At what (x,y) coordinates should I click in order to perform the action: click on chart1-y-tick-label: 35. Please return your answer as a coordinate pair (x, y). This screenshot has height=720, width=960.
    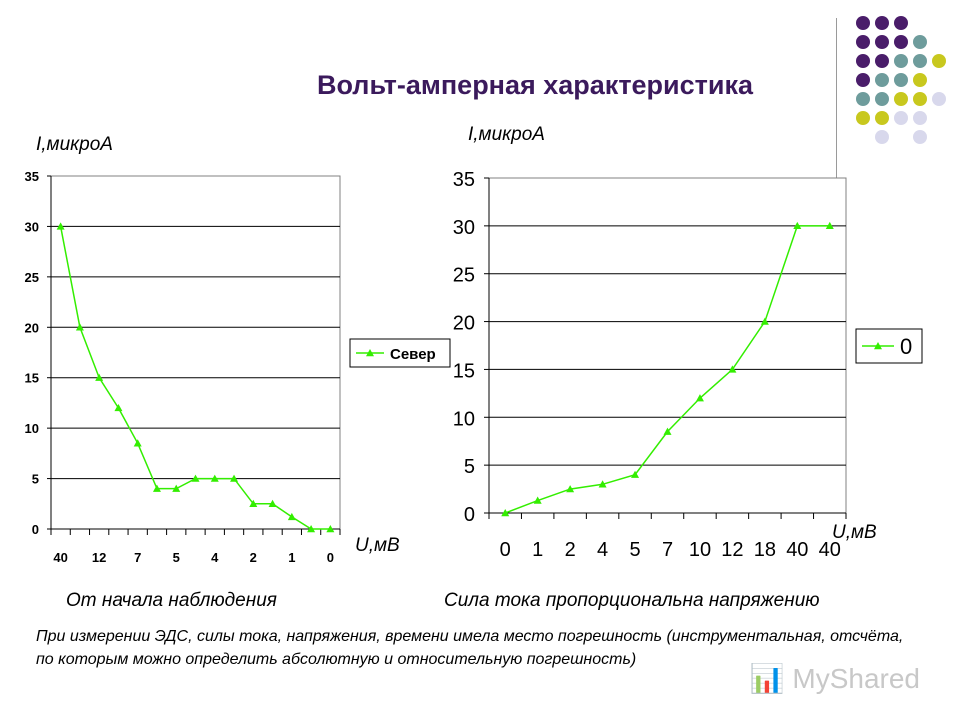
    Looking at the image, I should click on (32, 176).